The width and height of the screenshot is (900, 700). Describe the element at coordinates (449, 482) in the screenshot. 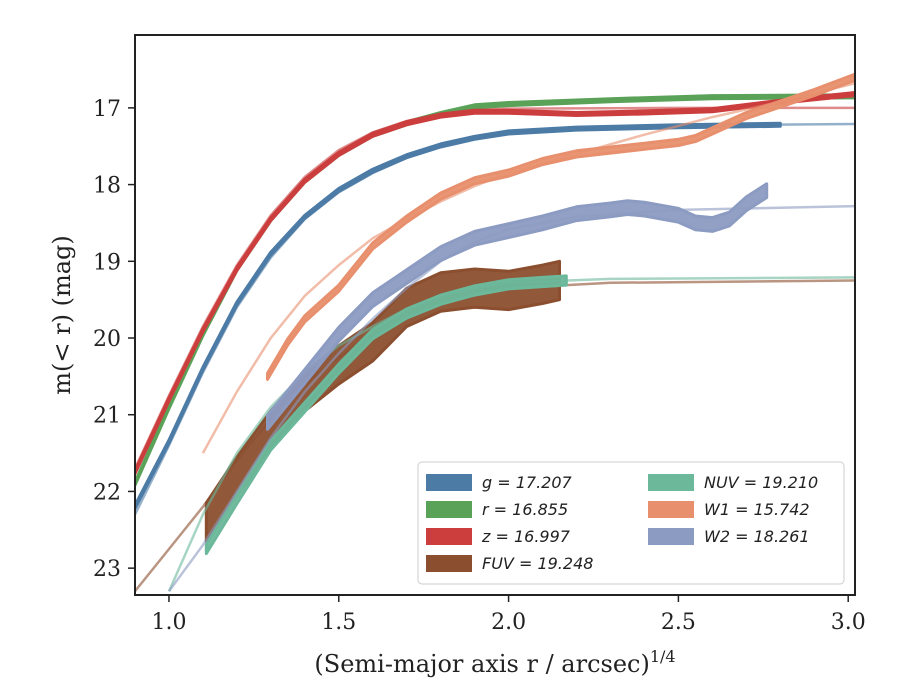

I see `legend-swatch-g` at that location.